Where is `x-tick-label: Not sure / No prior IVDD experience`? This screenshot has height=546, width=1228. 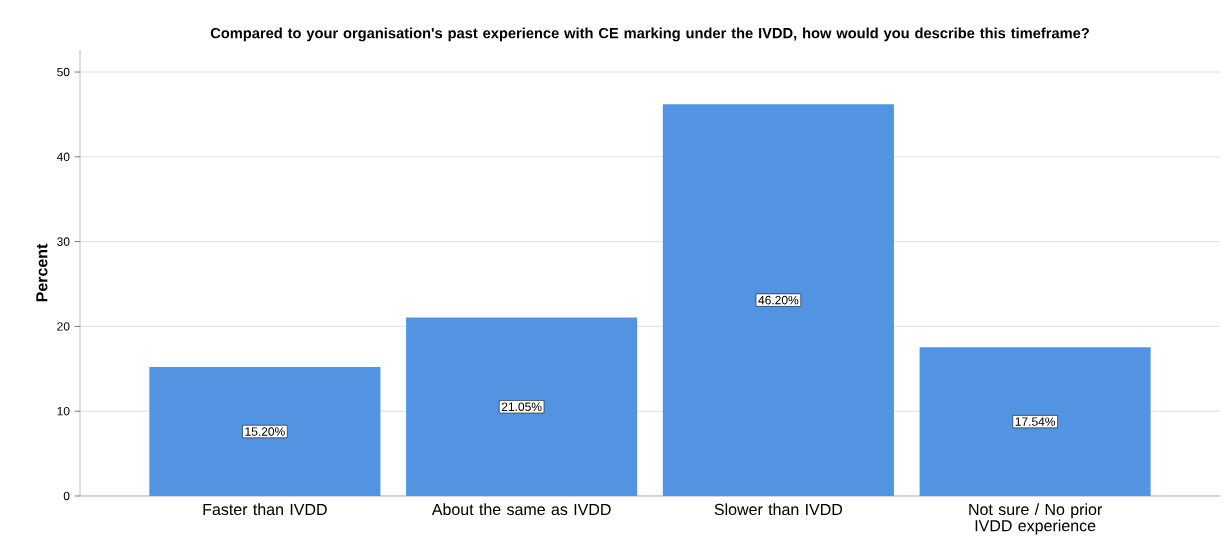
x-tick-label: Not sure / No prior IVDD experience is located at coordinates (1035, 519).